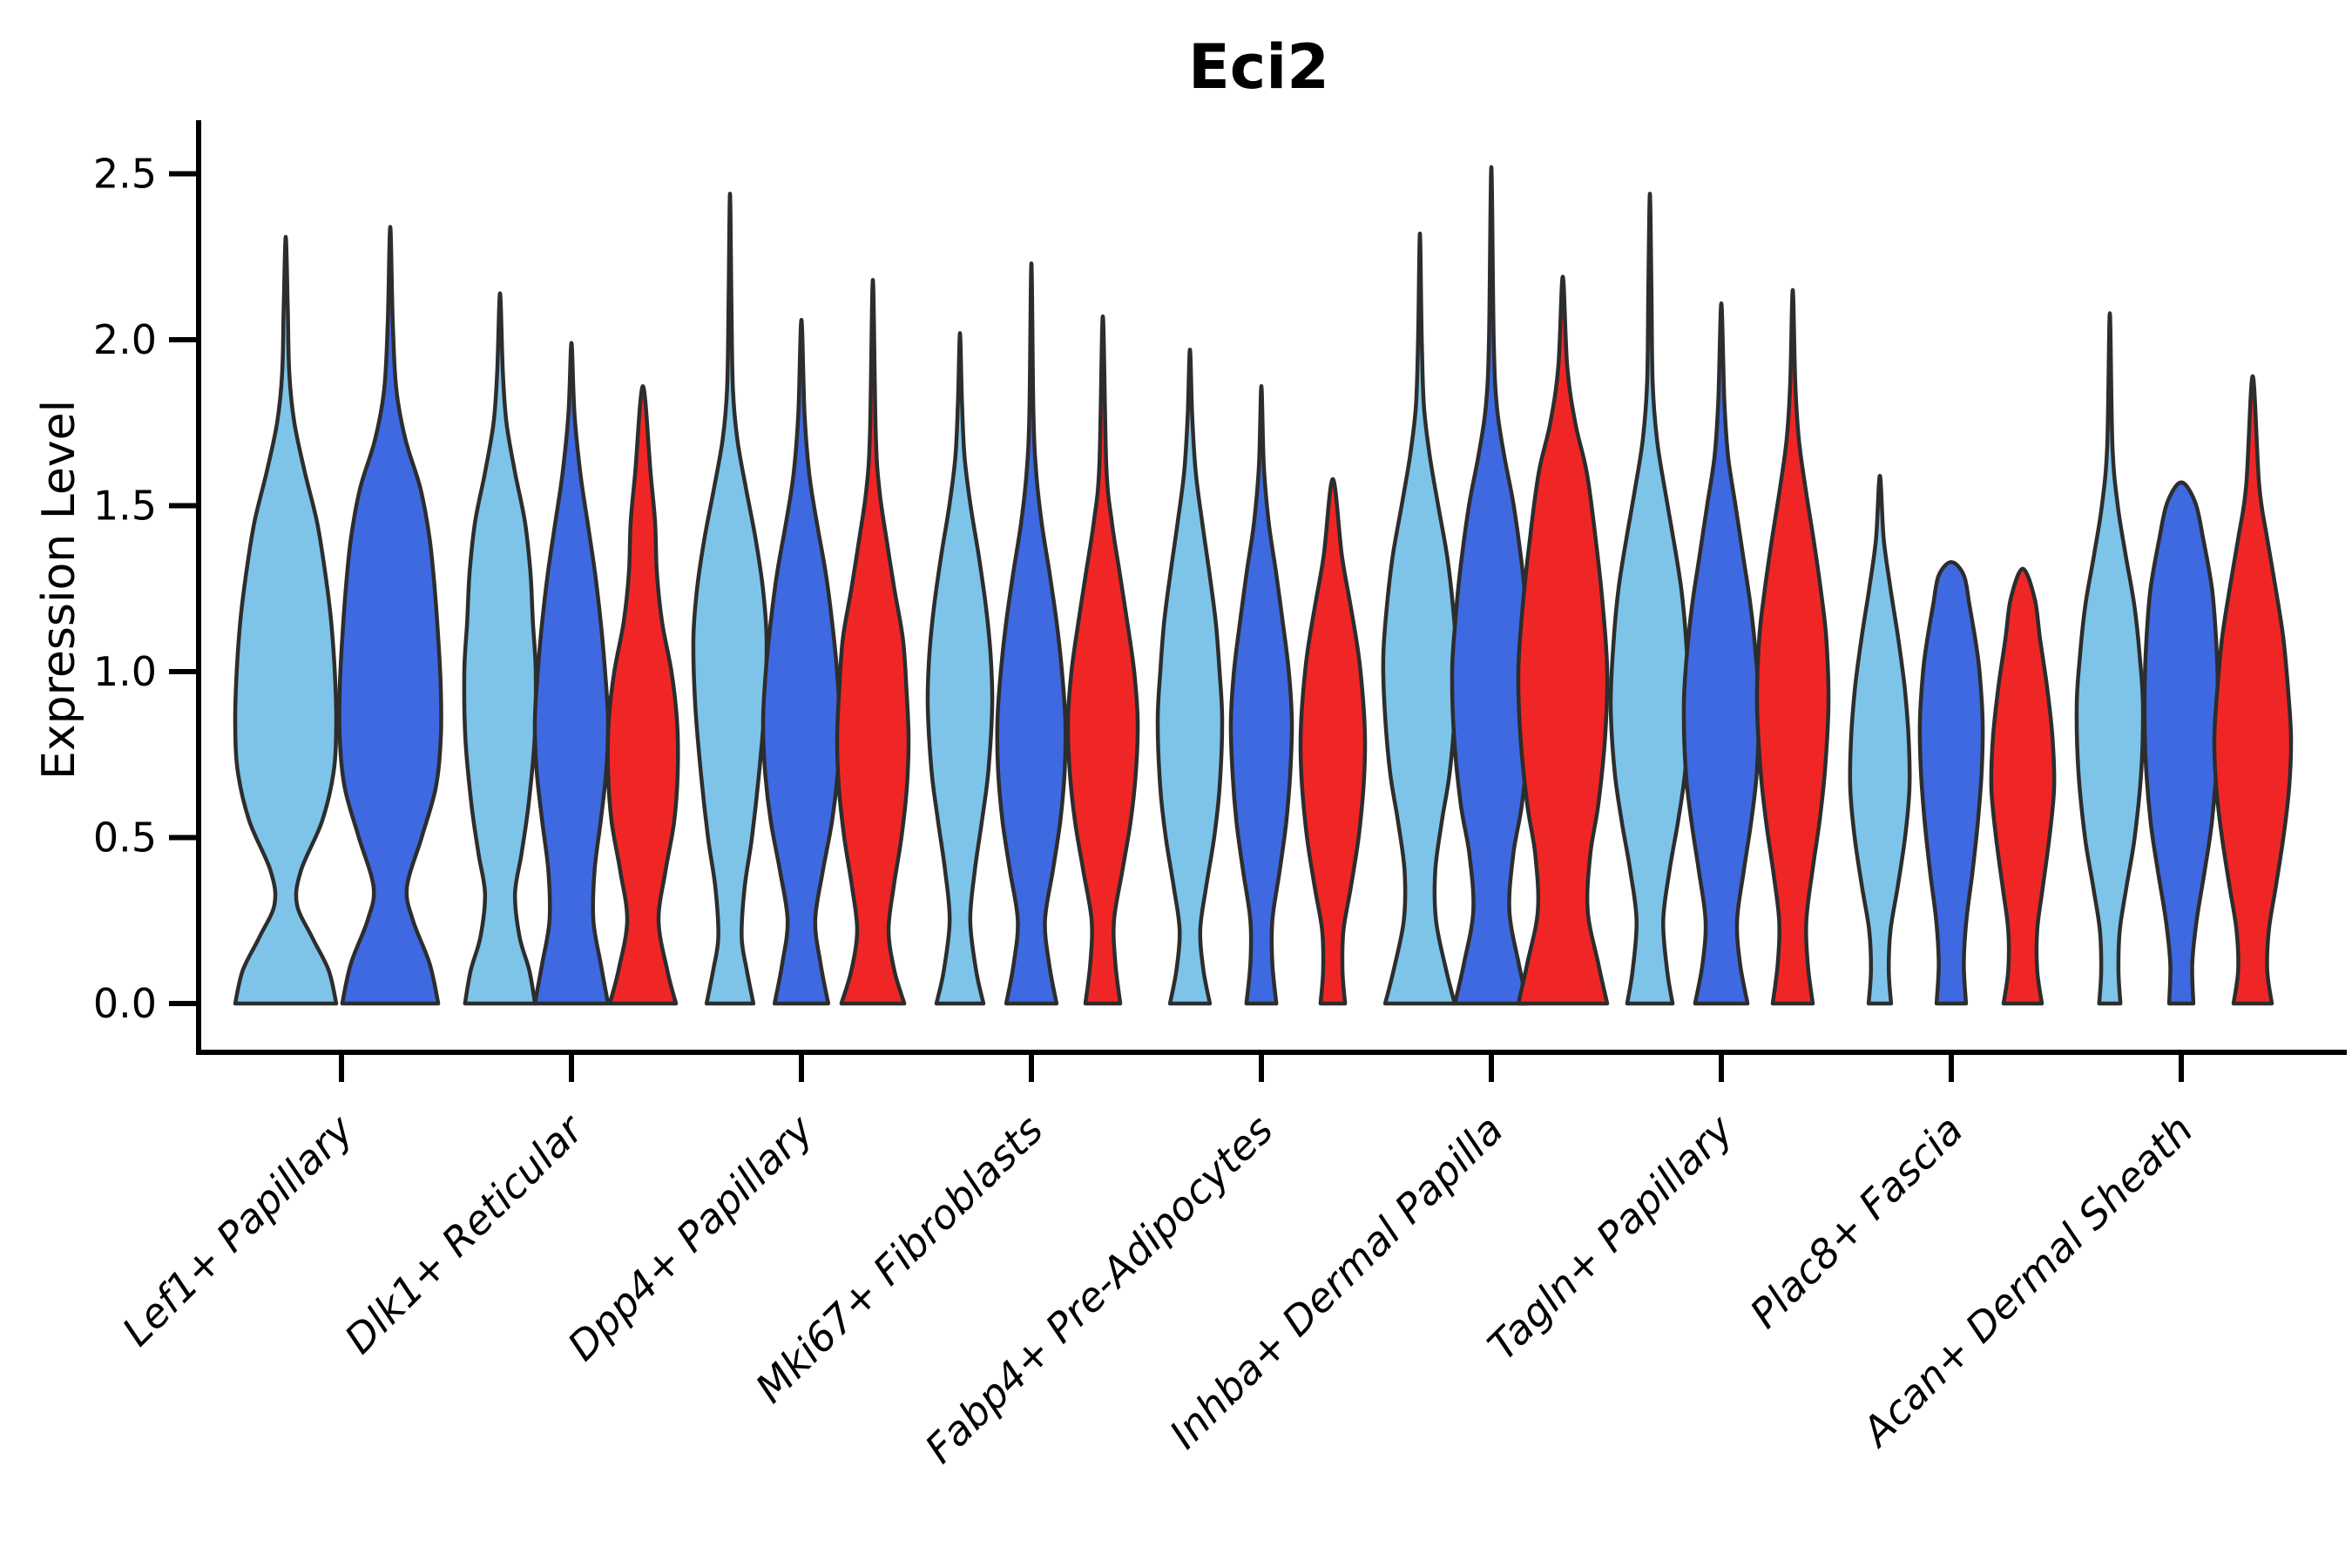 The width and height of the screenshot is (2352, 1568). Describe the element at coordinates (1491, 585) in the screenshot. I see `violin-6-series-2-royalblue` at that location.